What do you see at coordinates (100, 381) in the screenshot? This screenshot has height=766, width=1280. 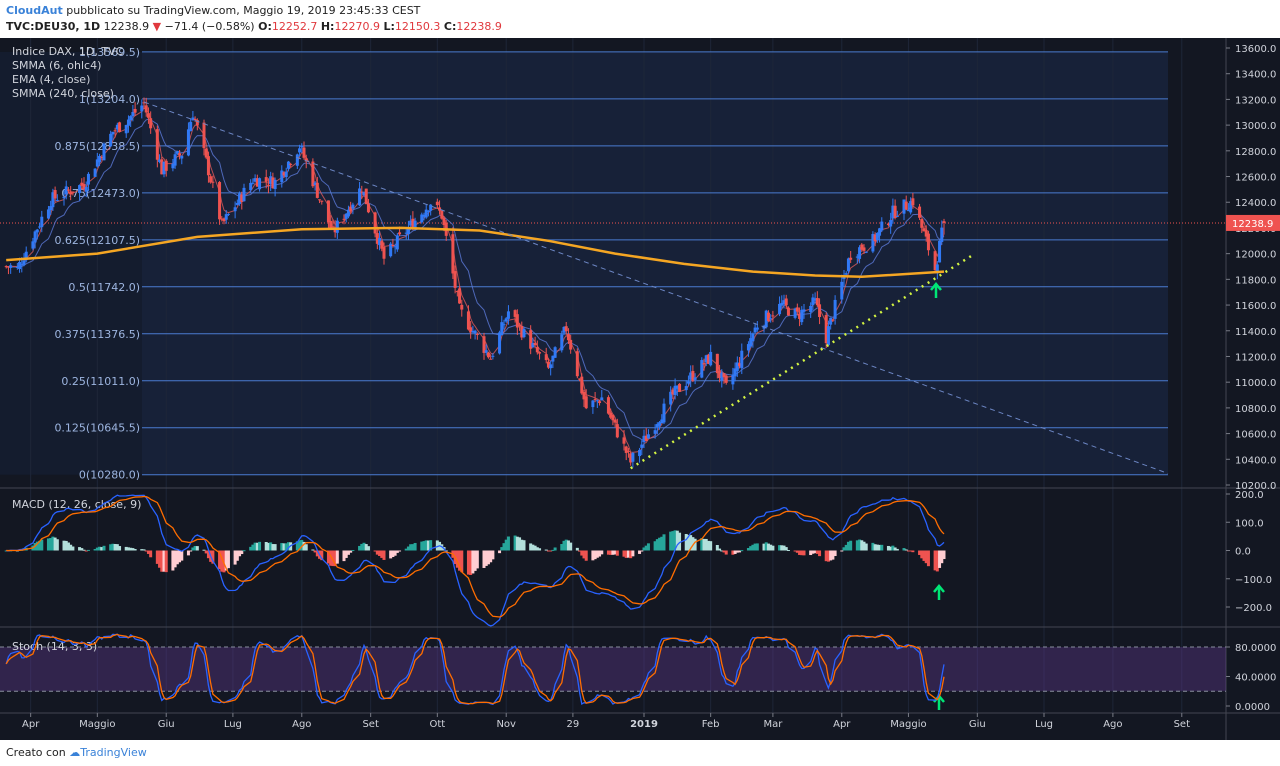 I see `fib-level-label: 0.25(11011.0)` at bounding box center [100, 381].